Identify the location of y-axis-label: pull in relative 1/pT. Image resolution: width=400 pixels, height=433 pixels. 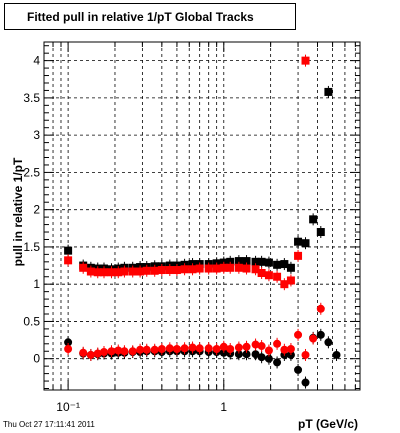
(18, 211).